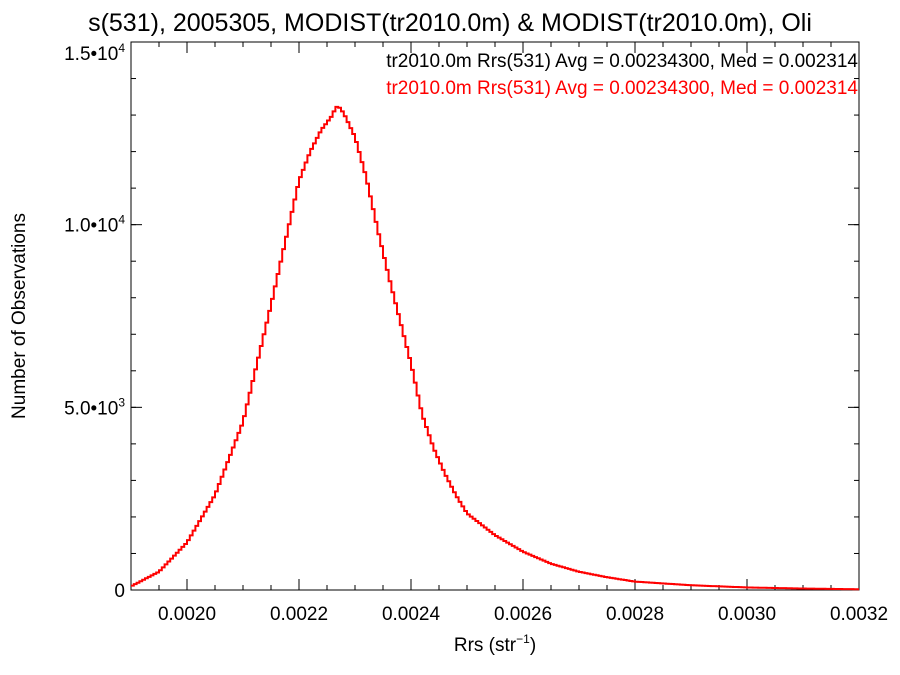  What do you see at coordinates (533, 645) in the screenshot?
I see `x-axis-label-close: )` at bounding box center [533, 645].